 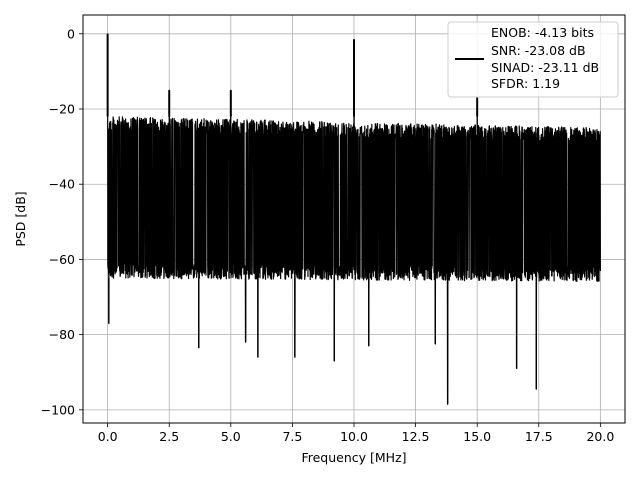 What do you see at coordinates (108, 436) in the screenshot?
I see `x-tick-label: 0.0` at bounding box center [108, 436].